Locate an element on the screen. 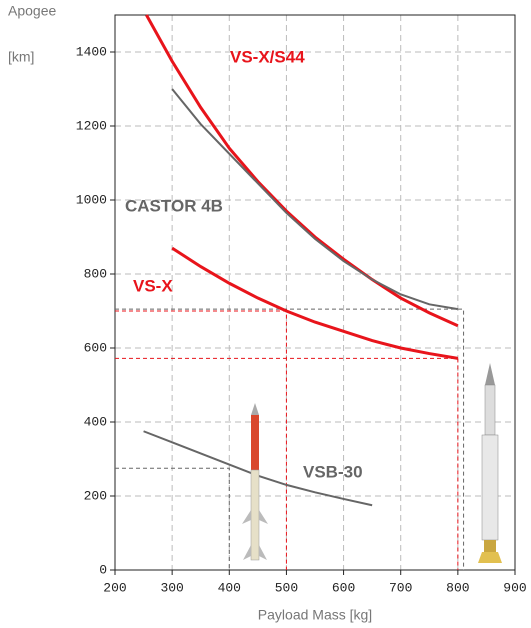 Image resolution: width=531 pixels, height=628 pixels. series-label: VSB-30 is located at coordinates (333, 471).